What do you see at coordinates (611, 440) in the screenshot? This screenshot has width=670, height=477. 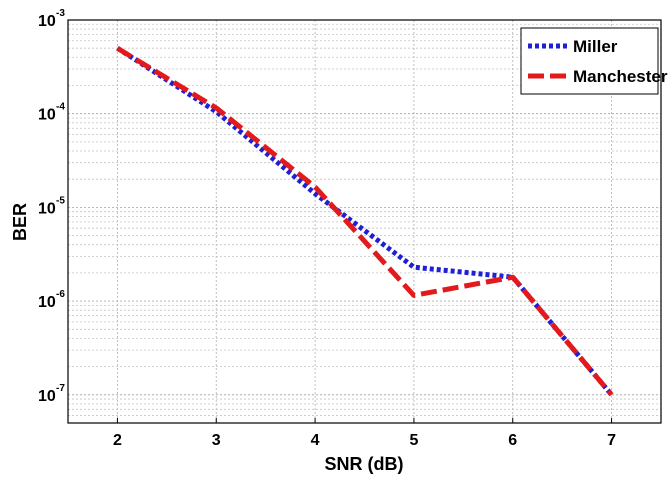 I see `x-tick-label: 7` at bounding box center [611, 440].